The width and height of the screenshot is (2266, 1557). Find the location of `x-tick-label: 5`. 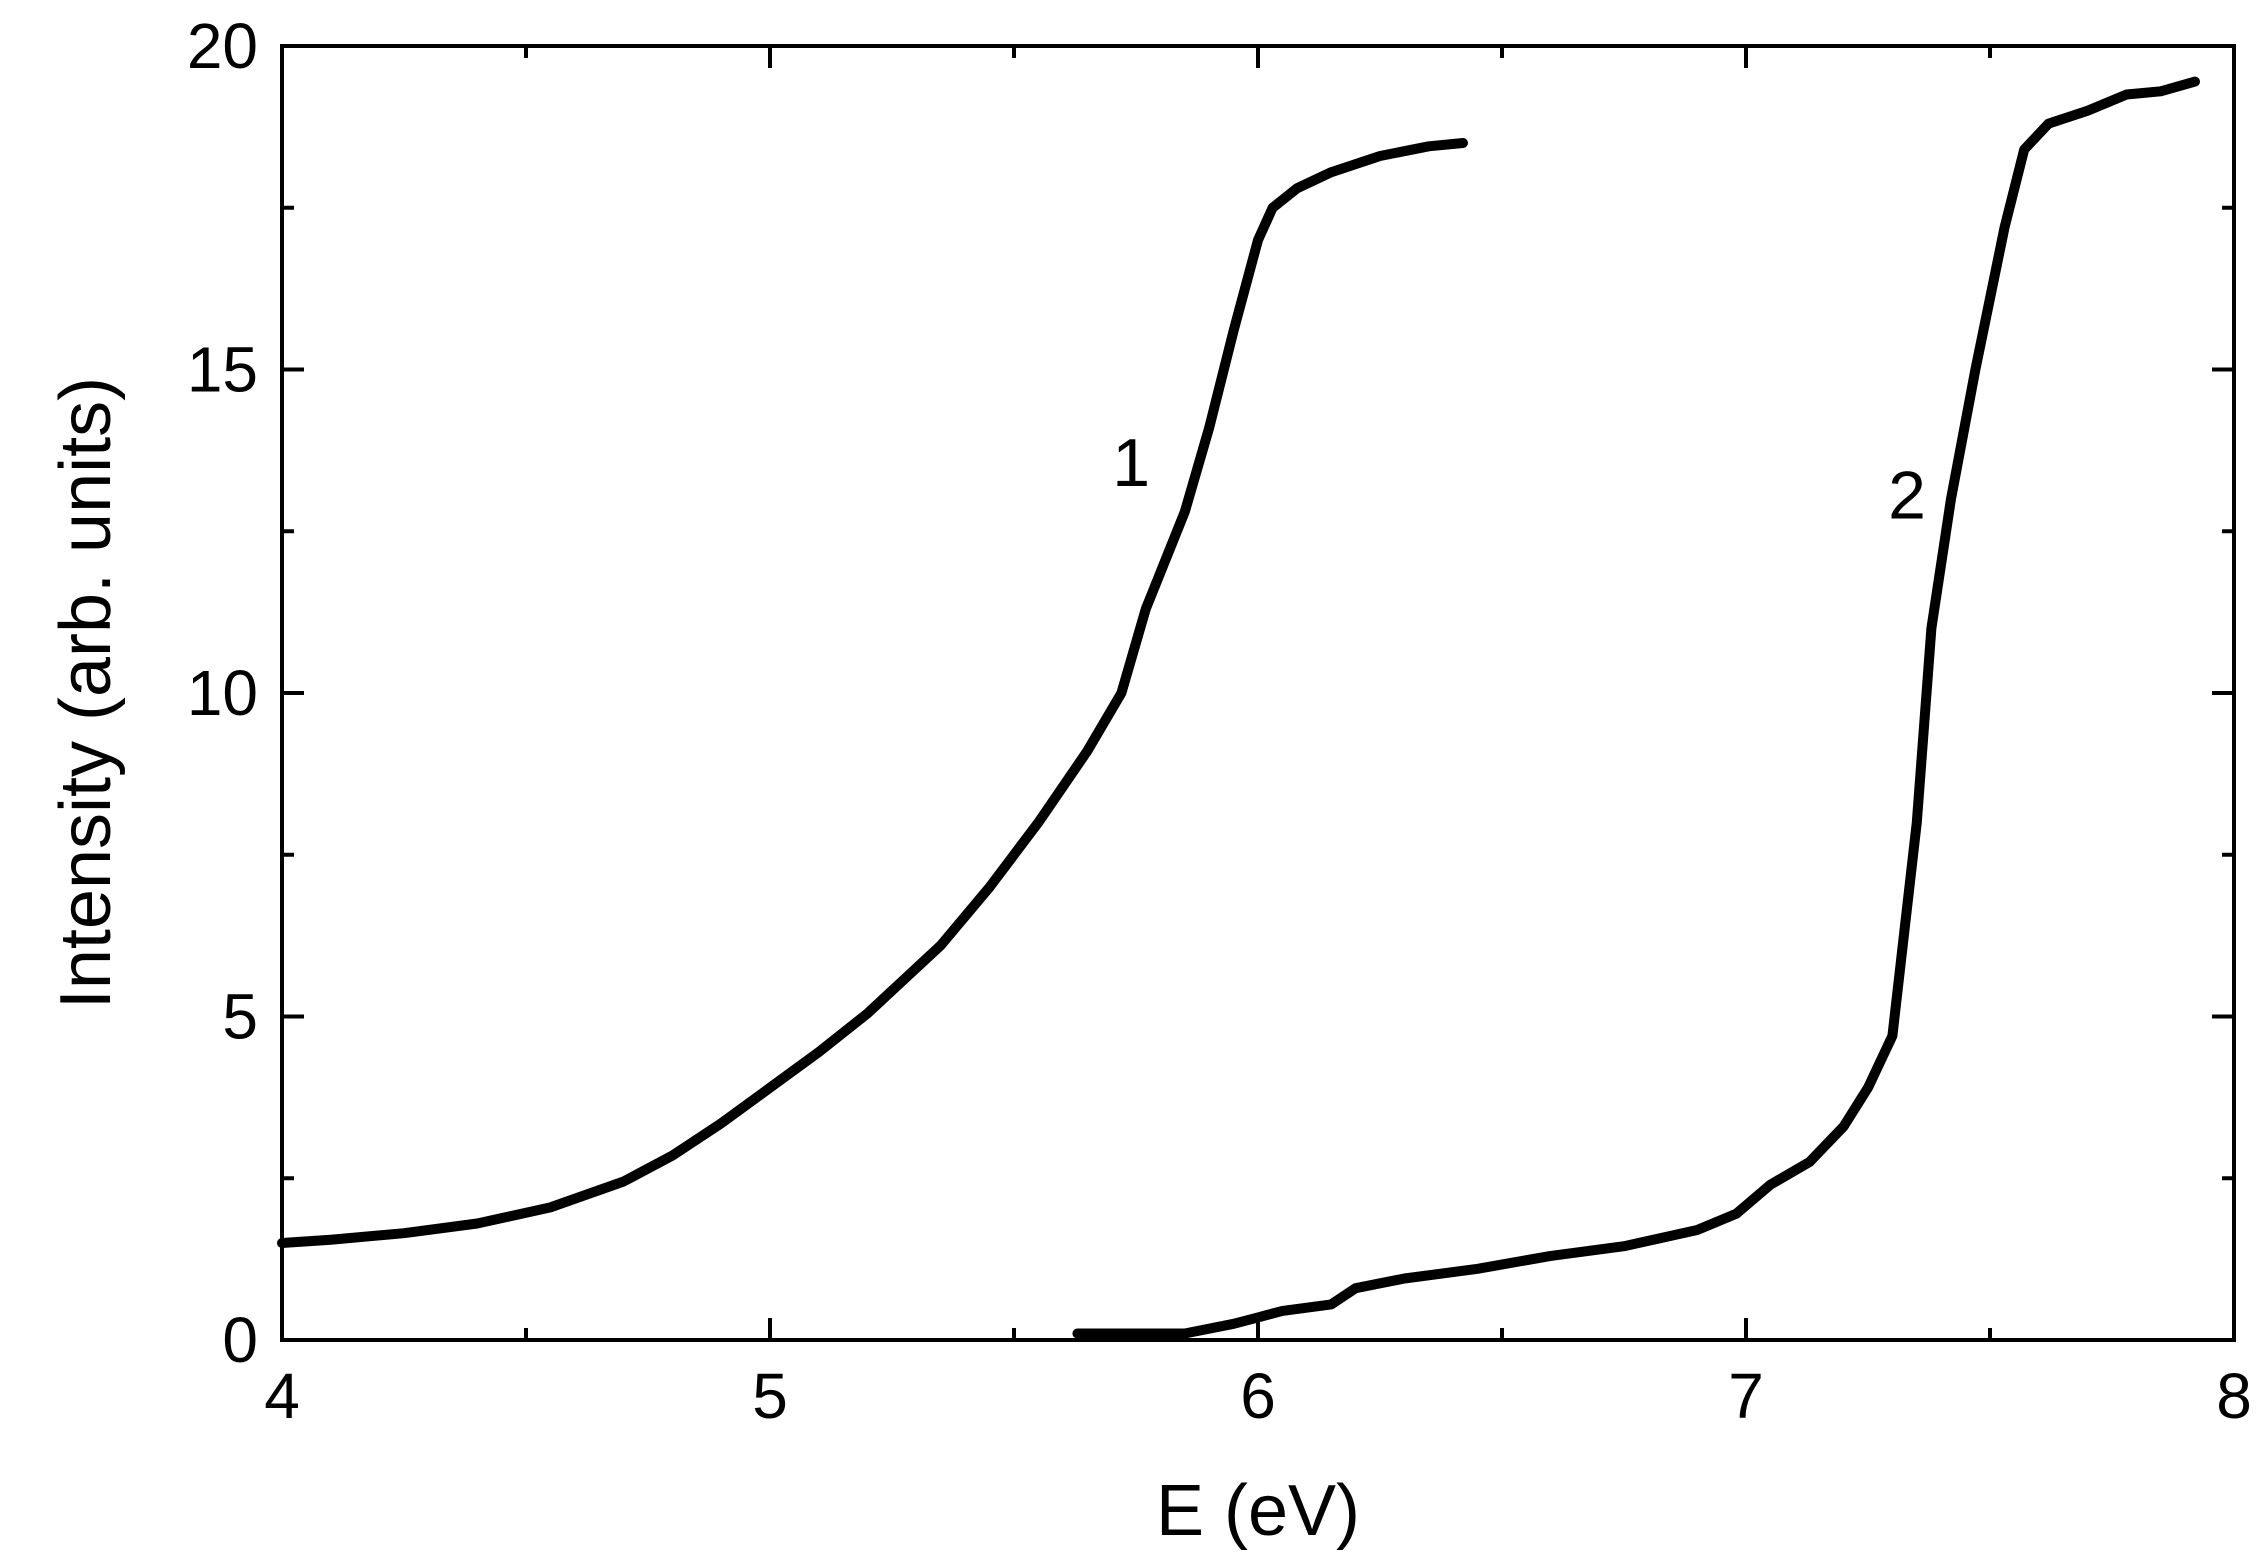

x-tick-label: 5 is located at coordinates (770, 1396).